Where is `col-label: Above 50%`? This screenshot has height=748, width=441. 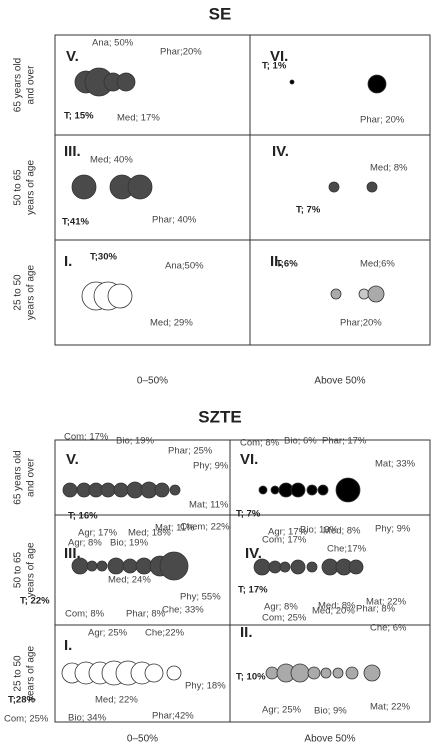
col-label: Above 50% is located at coordinates (329, 739).